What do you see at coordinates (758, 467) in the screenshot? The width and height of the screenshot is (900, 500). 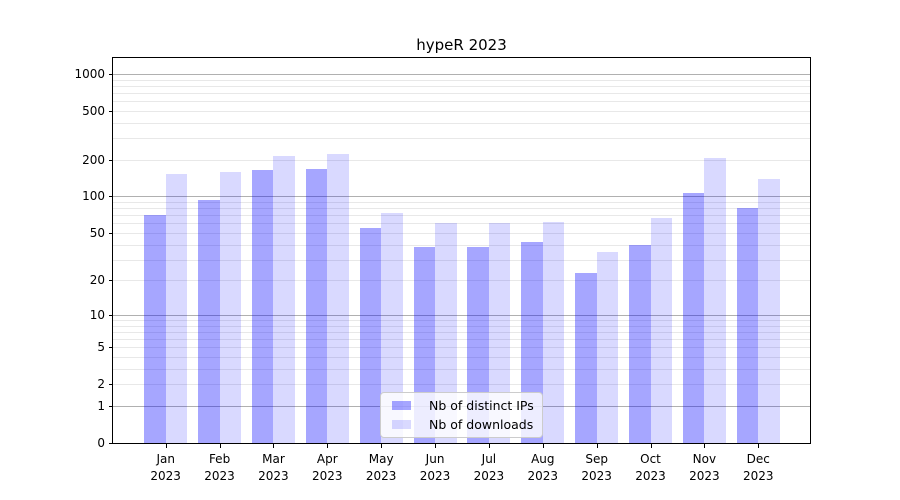 I see `x-tick-label-dec: Dec 2023` at bounding box center [758, 467].